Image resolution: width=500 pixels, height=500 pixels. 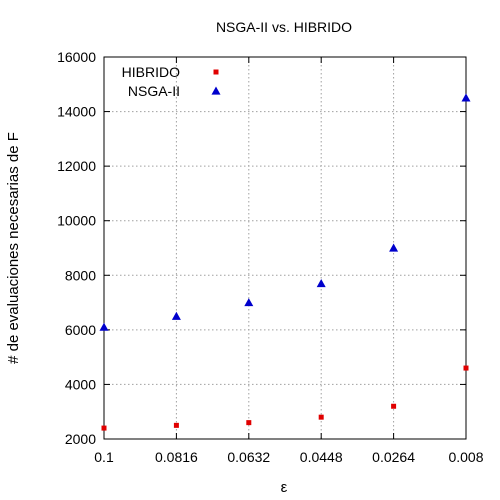 What do you see at coordinates (80, 330) in the screenshot?
I see `y-tick-label: 6000` at bounding box center [80, 330].